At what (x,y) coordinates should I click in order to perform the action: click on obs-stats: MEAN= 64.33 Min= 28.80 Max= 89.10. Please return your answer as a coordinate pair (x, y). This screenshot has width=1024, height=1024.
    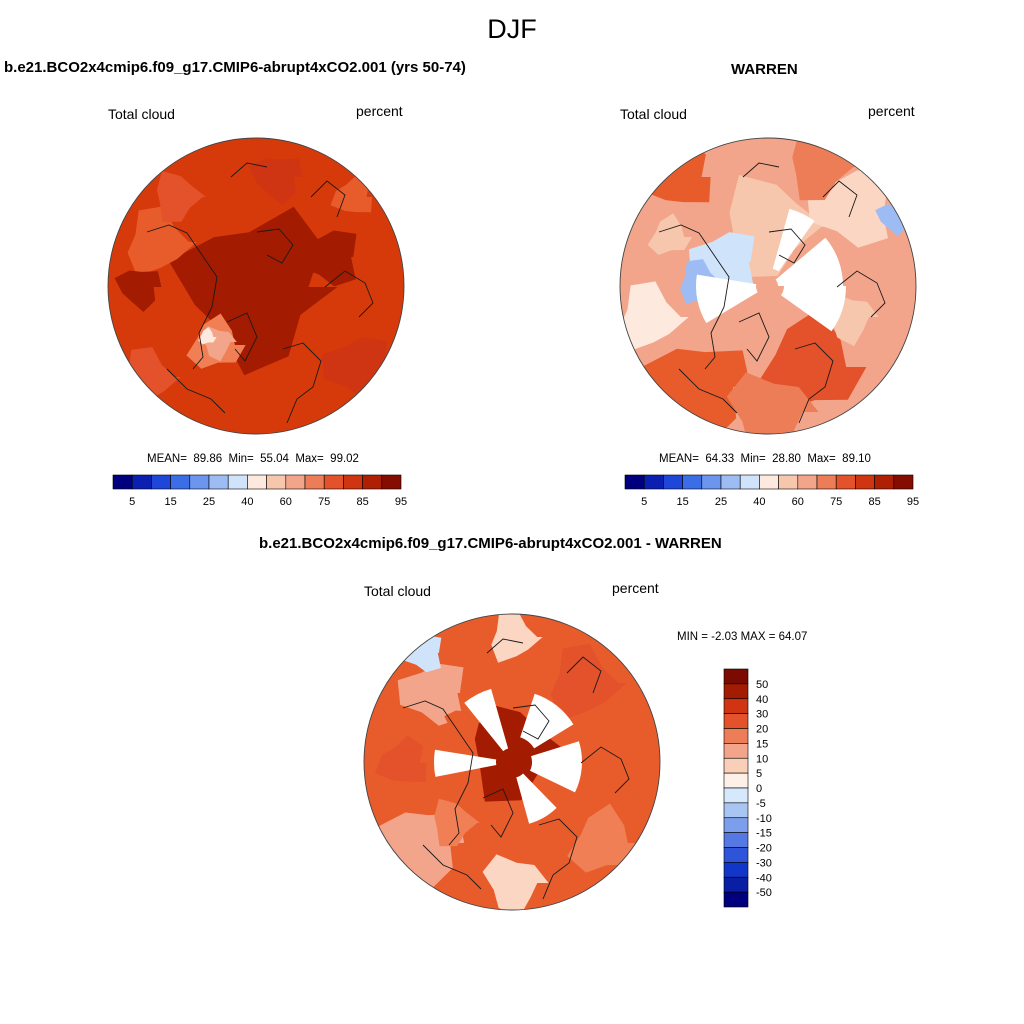
    Looking at the image, I should click on (765, 459).